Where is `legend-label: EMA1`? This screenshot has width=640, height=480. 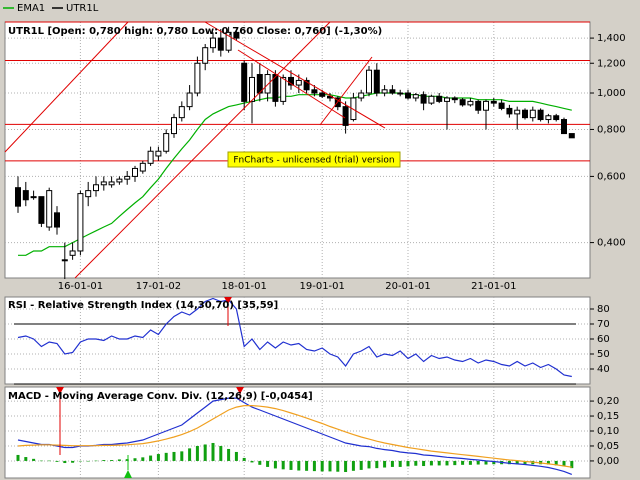 legend-label: EMA1 is located at coordinates (31, 8).